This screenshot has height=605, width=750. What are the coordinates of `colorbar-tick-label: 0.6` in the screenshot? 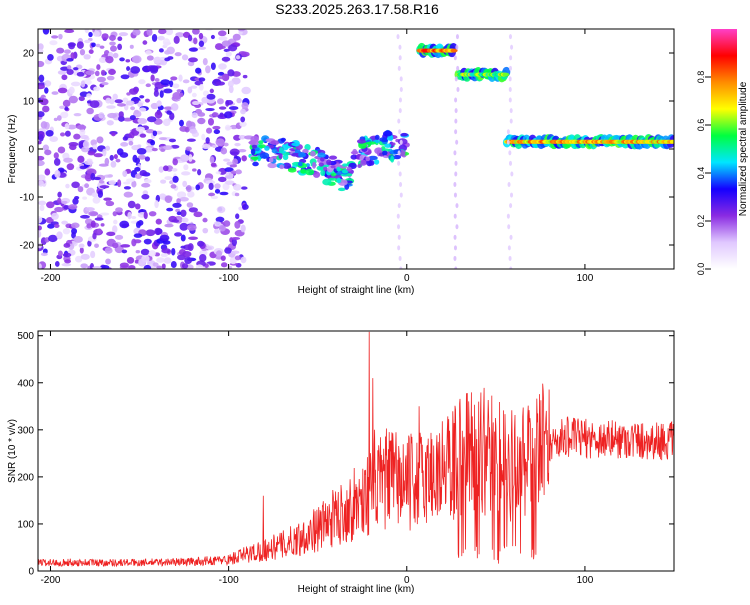 It's located at (701, 125).